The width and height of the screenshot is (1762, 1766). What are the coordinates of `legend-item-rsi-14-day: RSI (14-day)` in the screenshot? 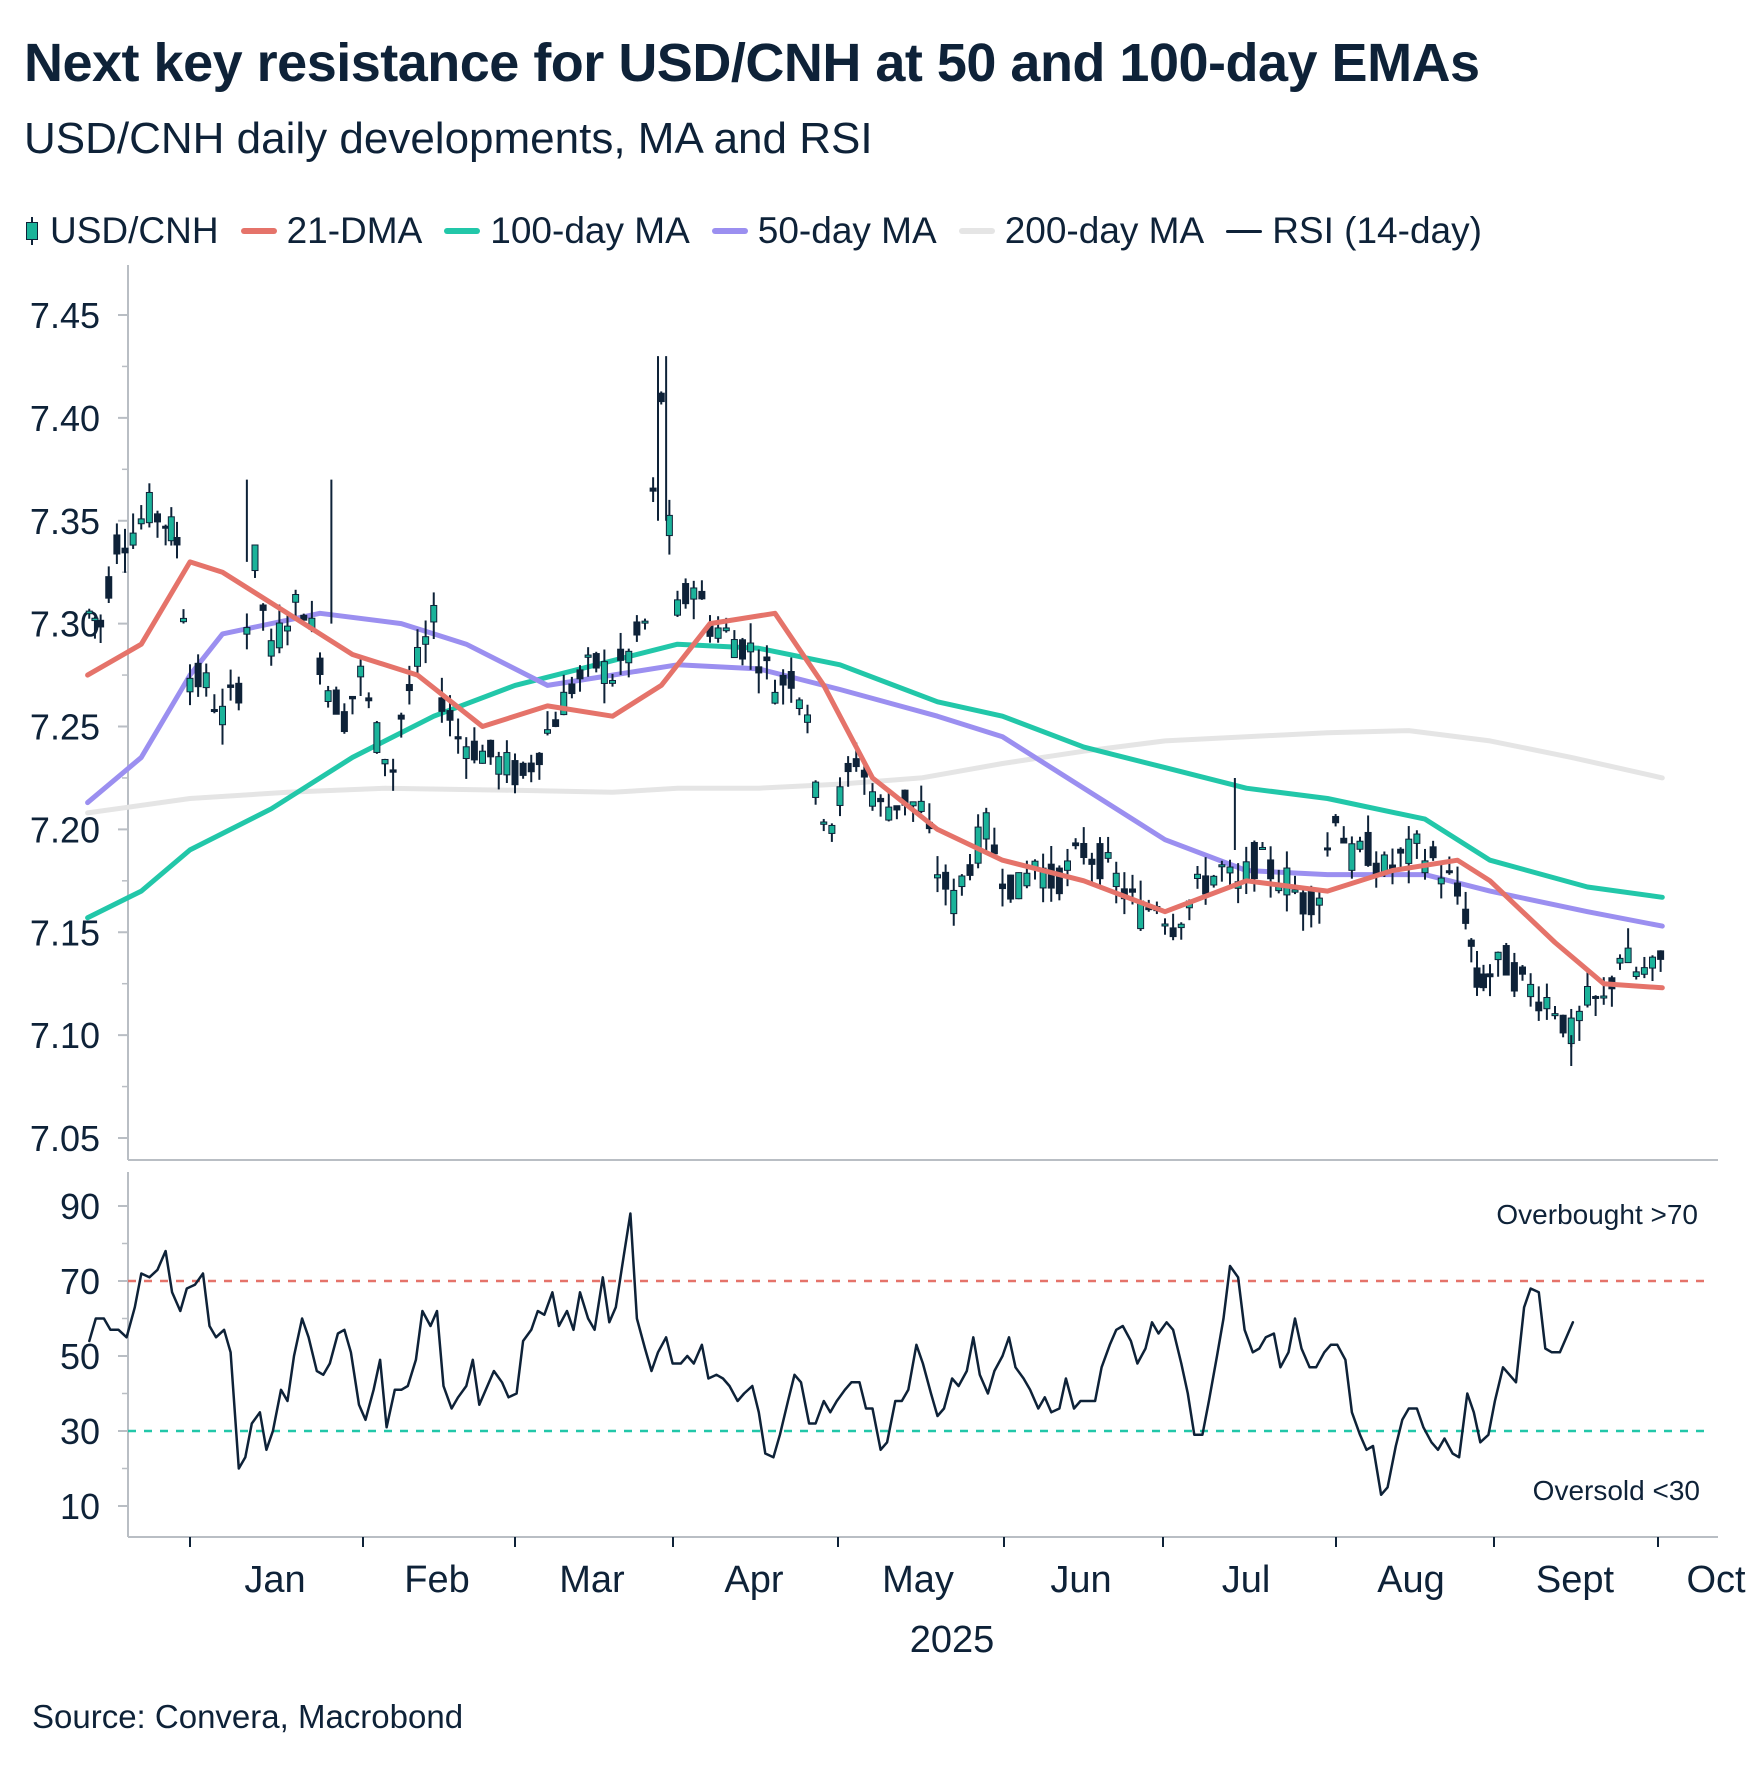 It's located at (1354, 231).